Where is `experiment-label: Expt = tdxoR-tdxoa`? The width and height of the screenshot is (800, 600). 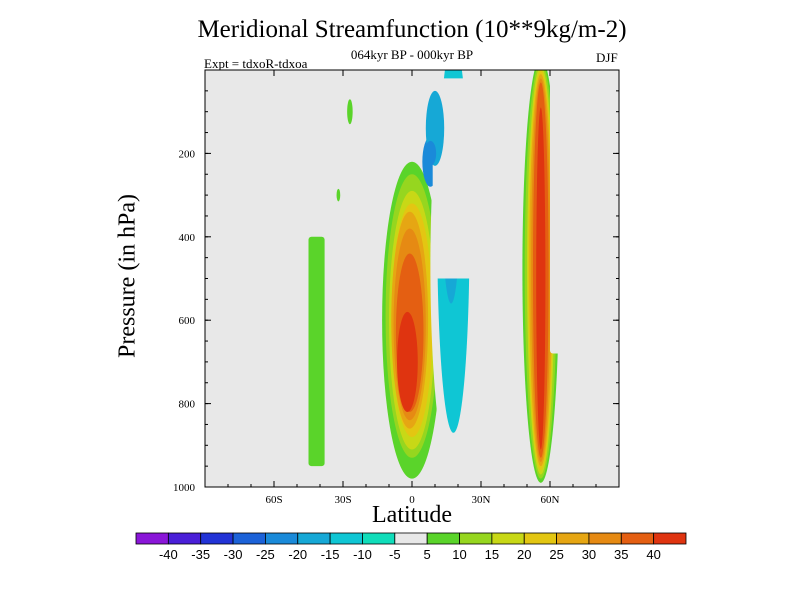
experiment-label: Expt = tdxoR-tdxoa is located at coordinates (256, 63).